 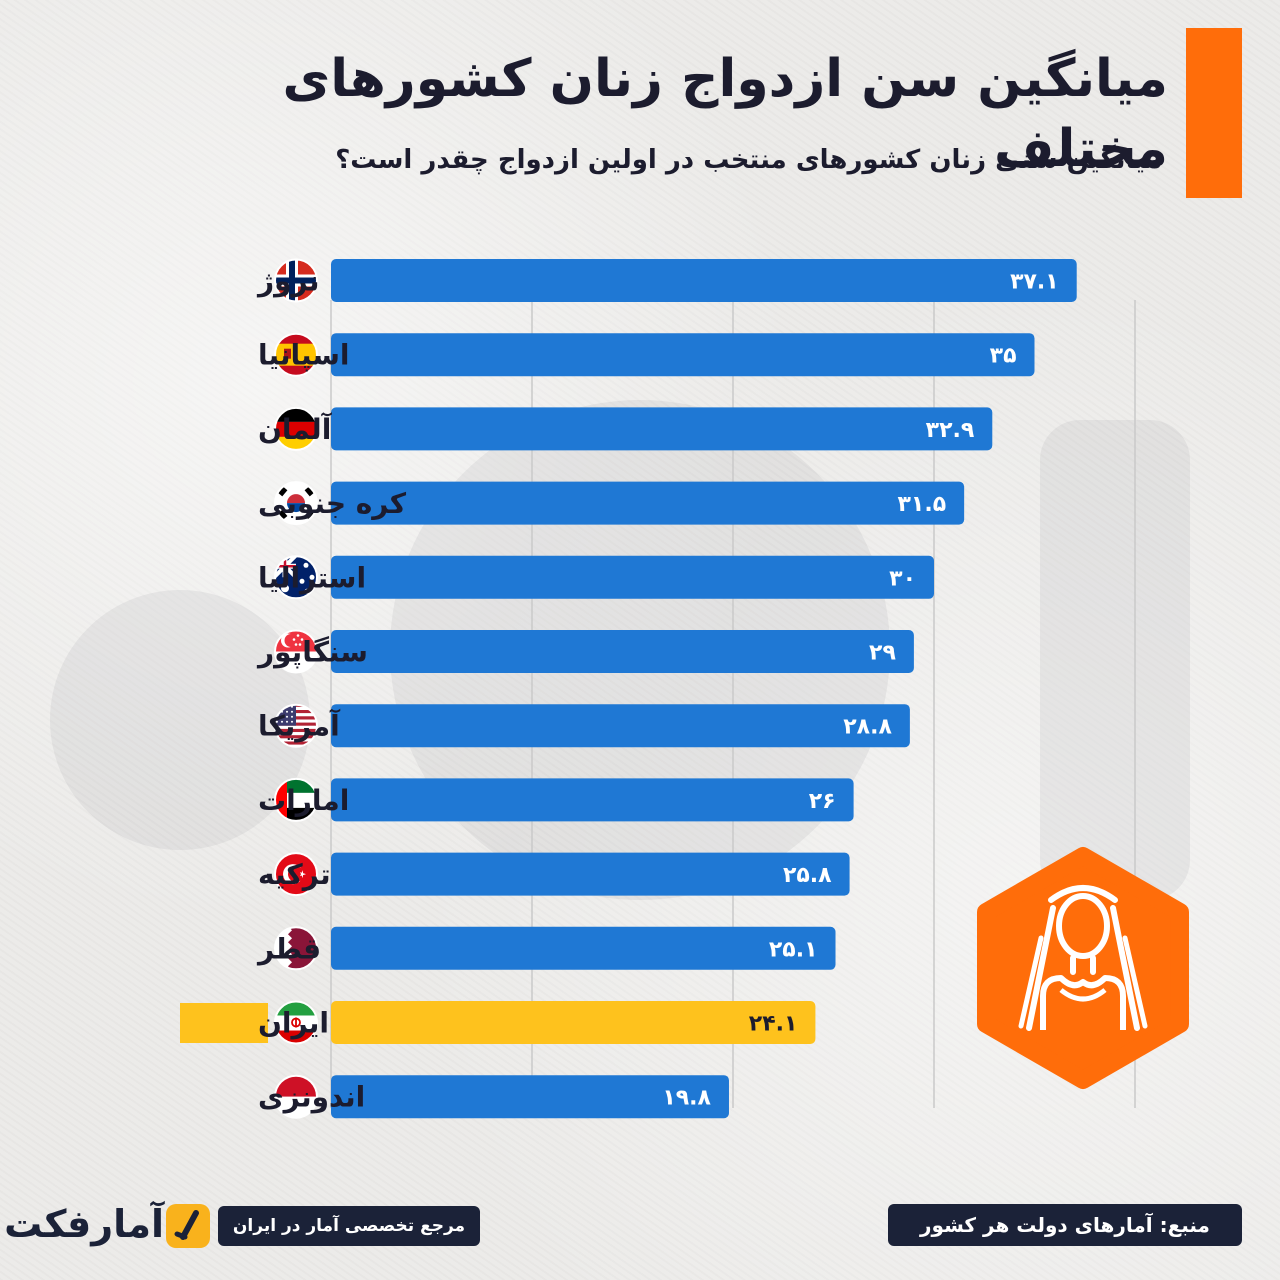 What do you see at coordinates (1034, 282) in the screenshot?
I see `bar-value-label: ۳۷.۱` at bounding box center [1034, 282].